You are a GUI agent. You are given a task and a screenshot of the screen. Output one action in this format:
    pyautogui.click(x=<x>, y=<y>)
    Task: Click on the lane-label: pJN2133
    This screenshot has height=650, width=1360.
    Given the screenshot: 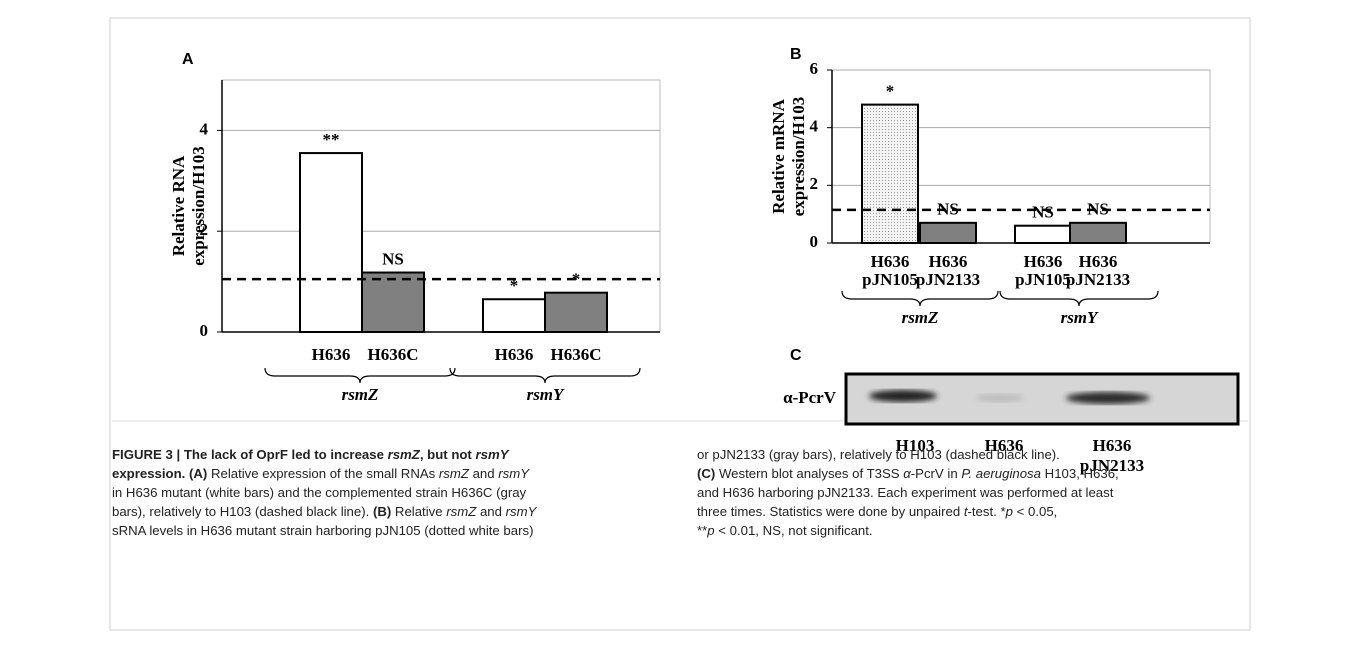 What is the action you would take?
    pyautogui.click(x=1112, y=465)
    